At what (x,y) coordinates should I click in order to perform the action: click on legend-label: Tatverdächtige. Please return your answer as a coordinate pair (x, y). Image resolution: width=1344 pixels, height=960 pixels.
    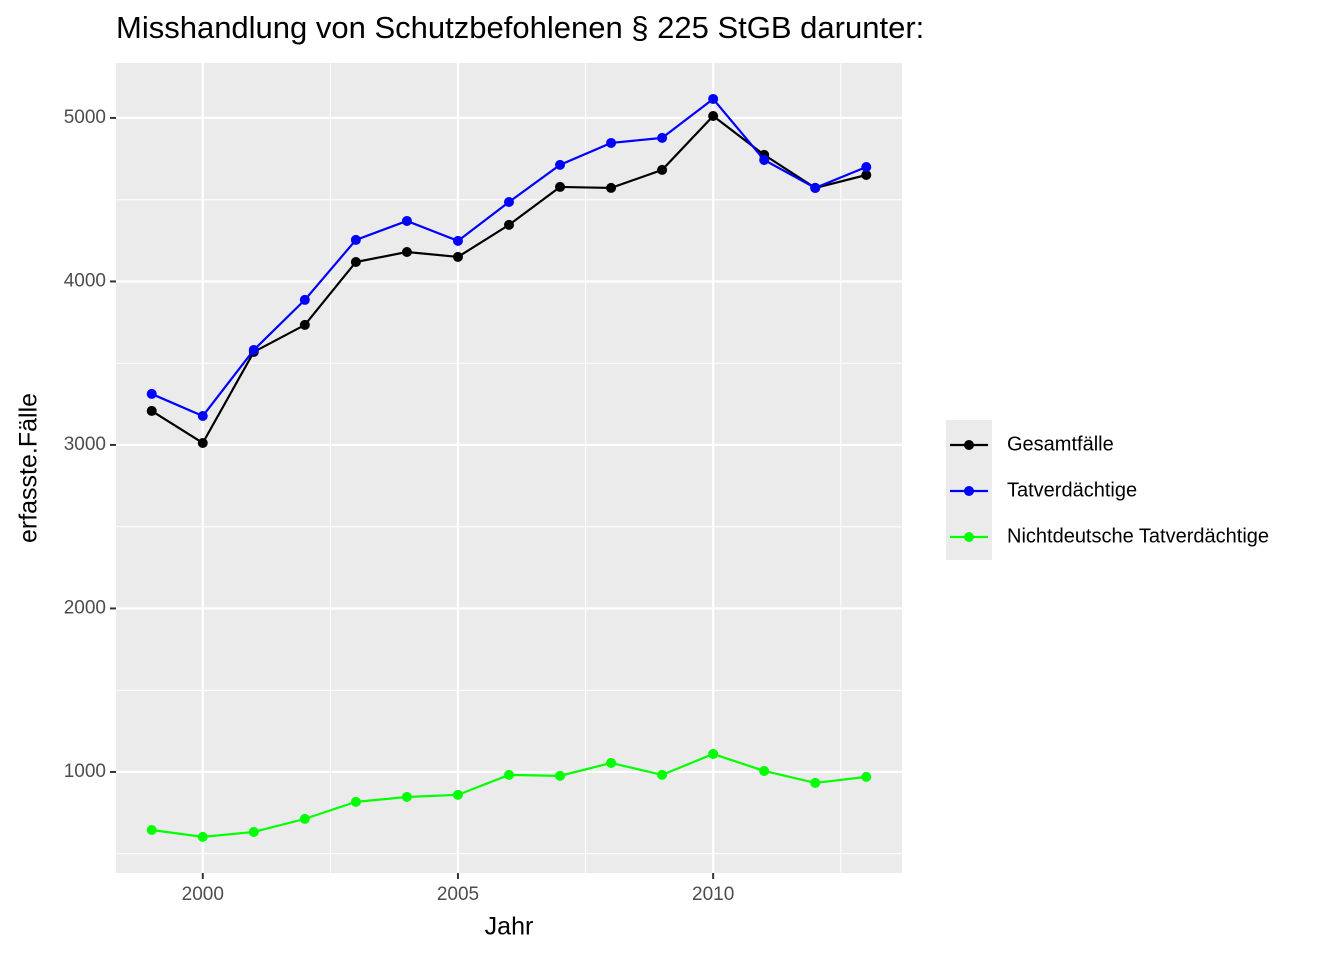
    Looking at the image, I should click on (1072, 490).